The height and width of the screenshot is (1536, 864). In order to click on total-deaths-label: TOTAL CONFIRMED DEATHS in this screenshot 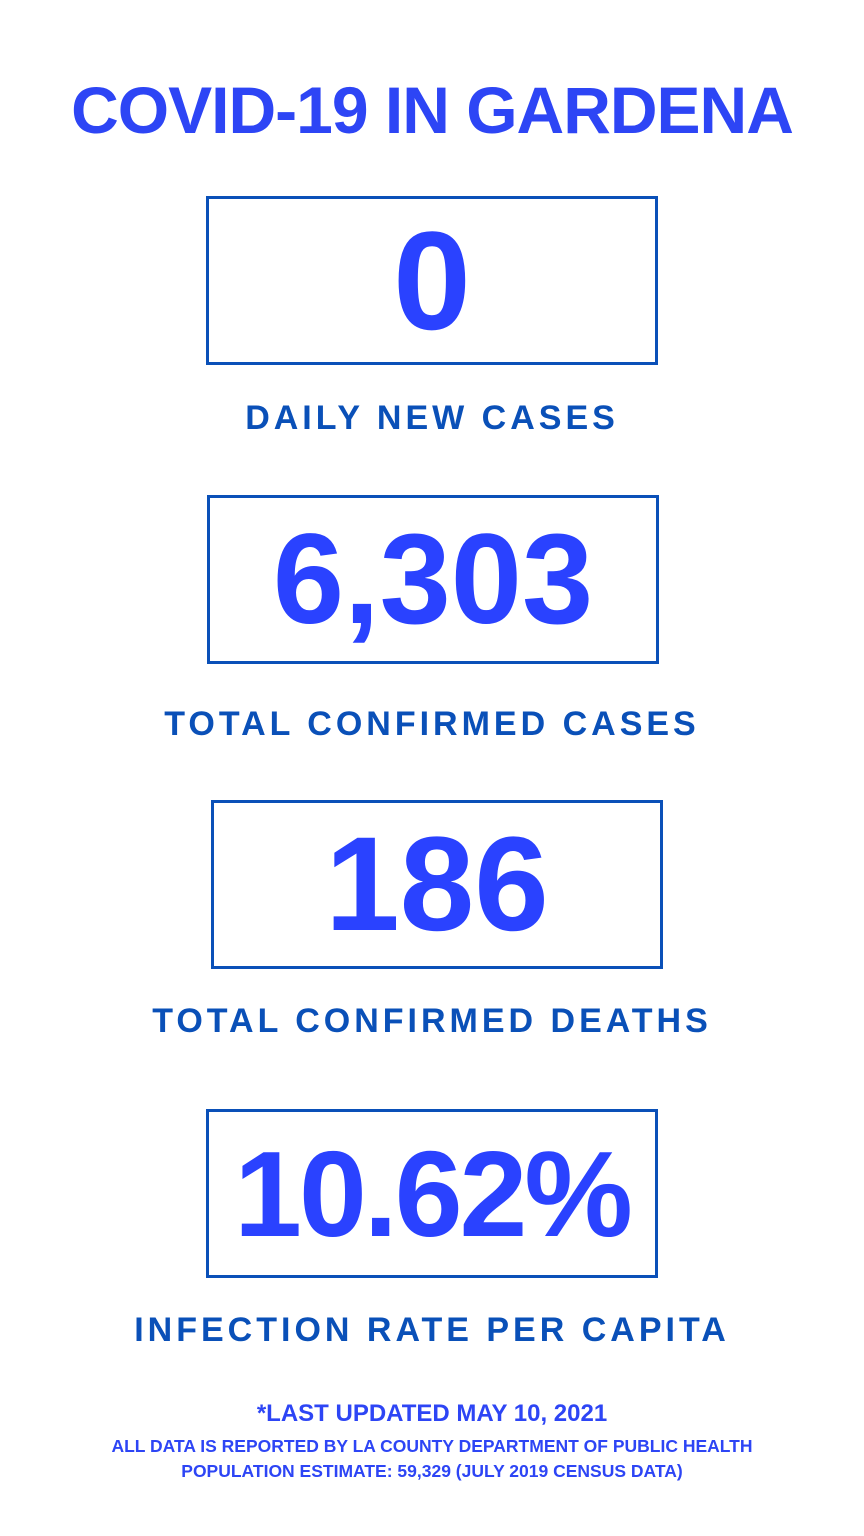, I will do `click(432, 1021)`.